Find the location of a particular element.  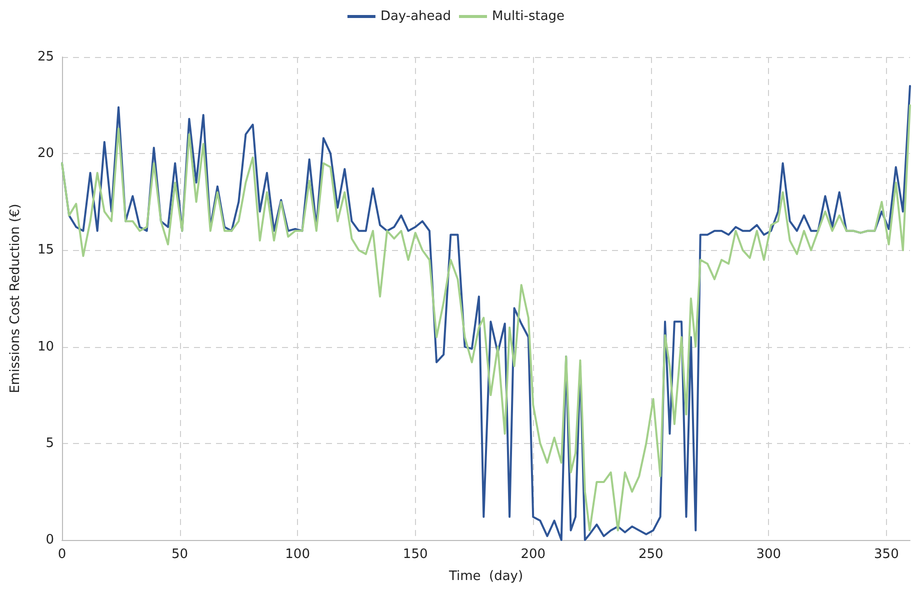

x-tick-label: 250 is located at coordinates (651, 554).